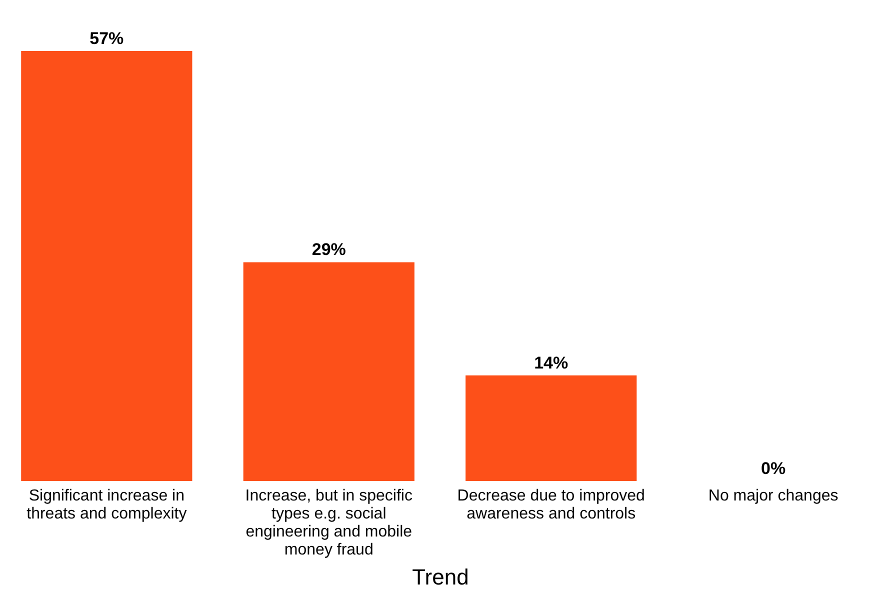 This screenshot has height=604, width=895. I want to click on x-tick-label: No major changes, so click(773, 496).